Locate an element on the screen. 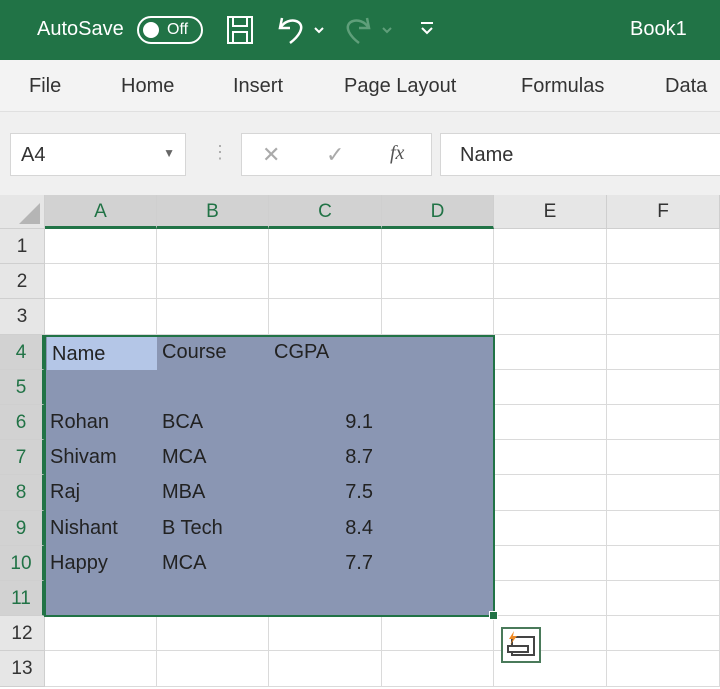  splitter-handle: ⋮ is located at coordinates (220, 152).